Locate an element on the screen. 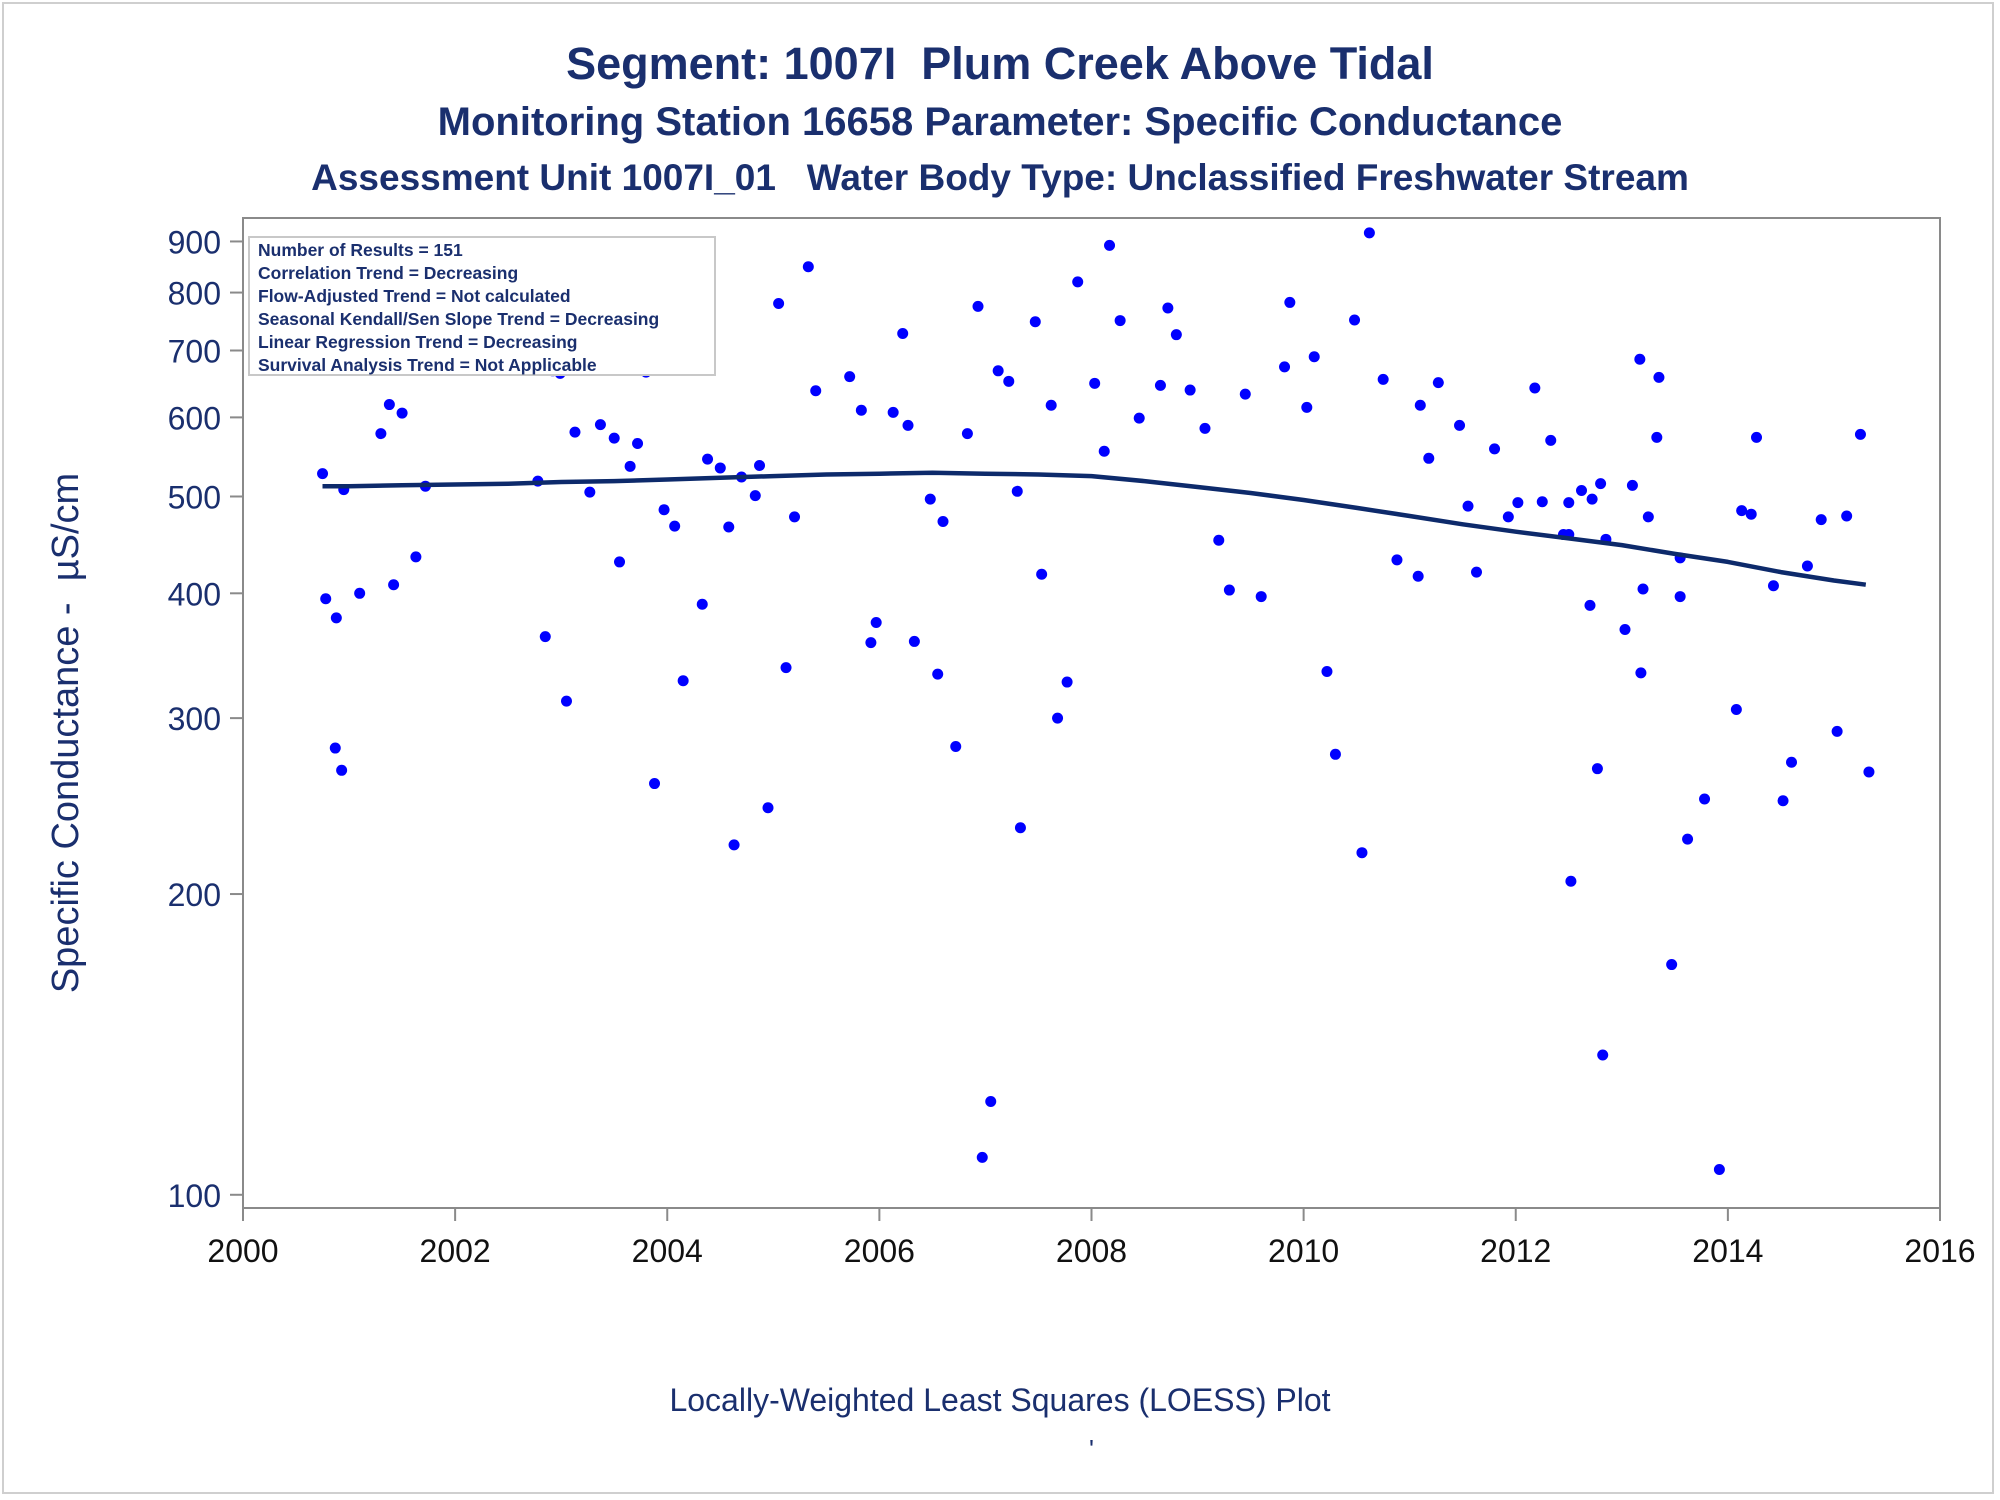 The width and height of the screenshot is (2000, 1500). y-tick-label-100: 100 is located at coordinates (194, 1196).